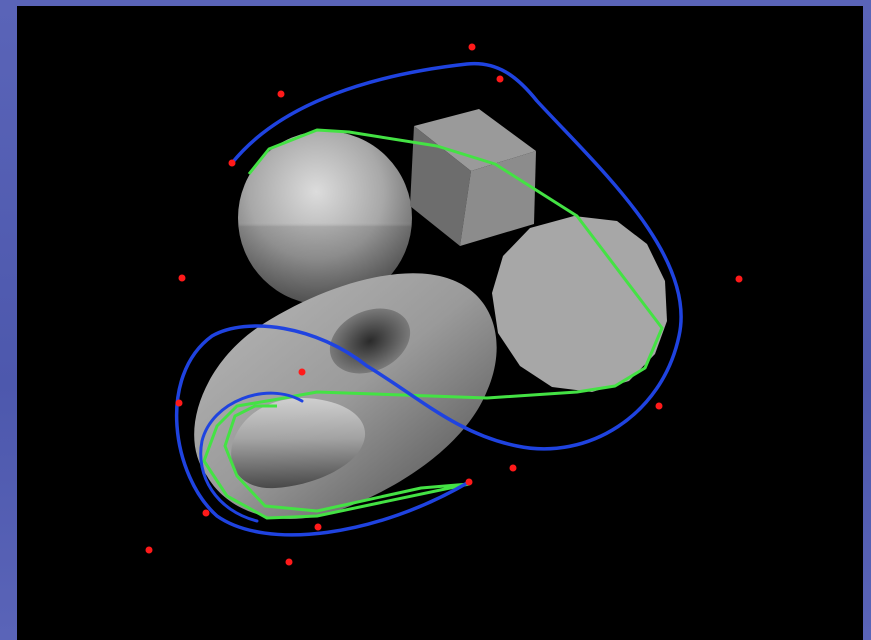 Image resolution: width=871 pixels, height=640 pixels. Describe the element at coordinates (251, 457) in the screenshot. I see `inner-spline-curve` at that location.